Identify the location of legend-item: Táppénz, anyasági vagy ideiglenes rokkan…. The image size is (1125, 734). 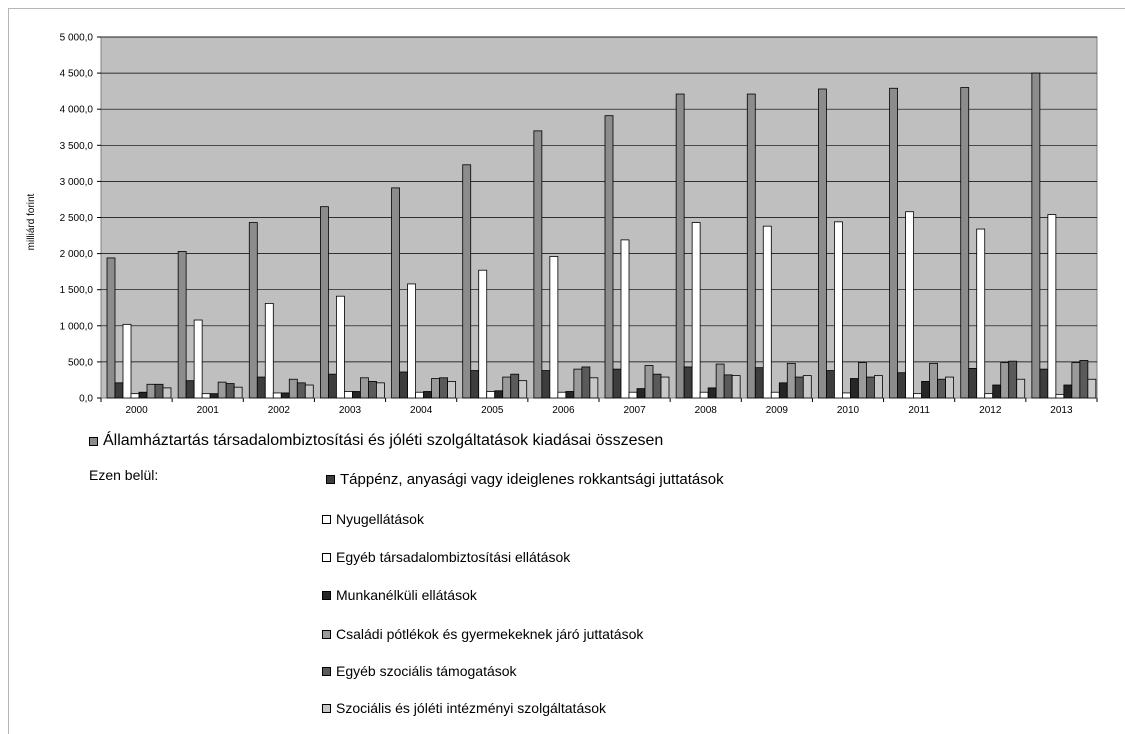
(525, 479).